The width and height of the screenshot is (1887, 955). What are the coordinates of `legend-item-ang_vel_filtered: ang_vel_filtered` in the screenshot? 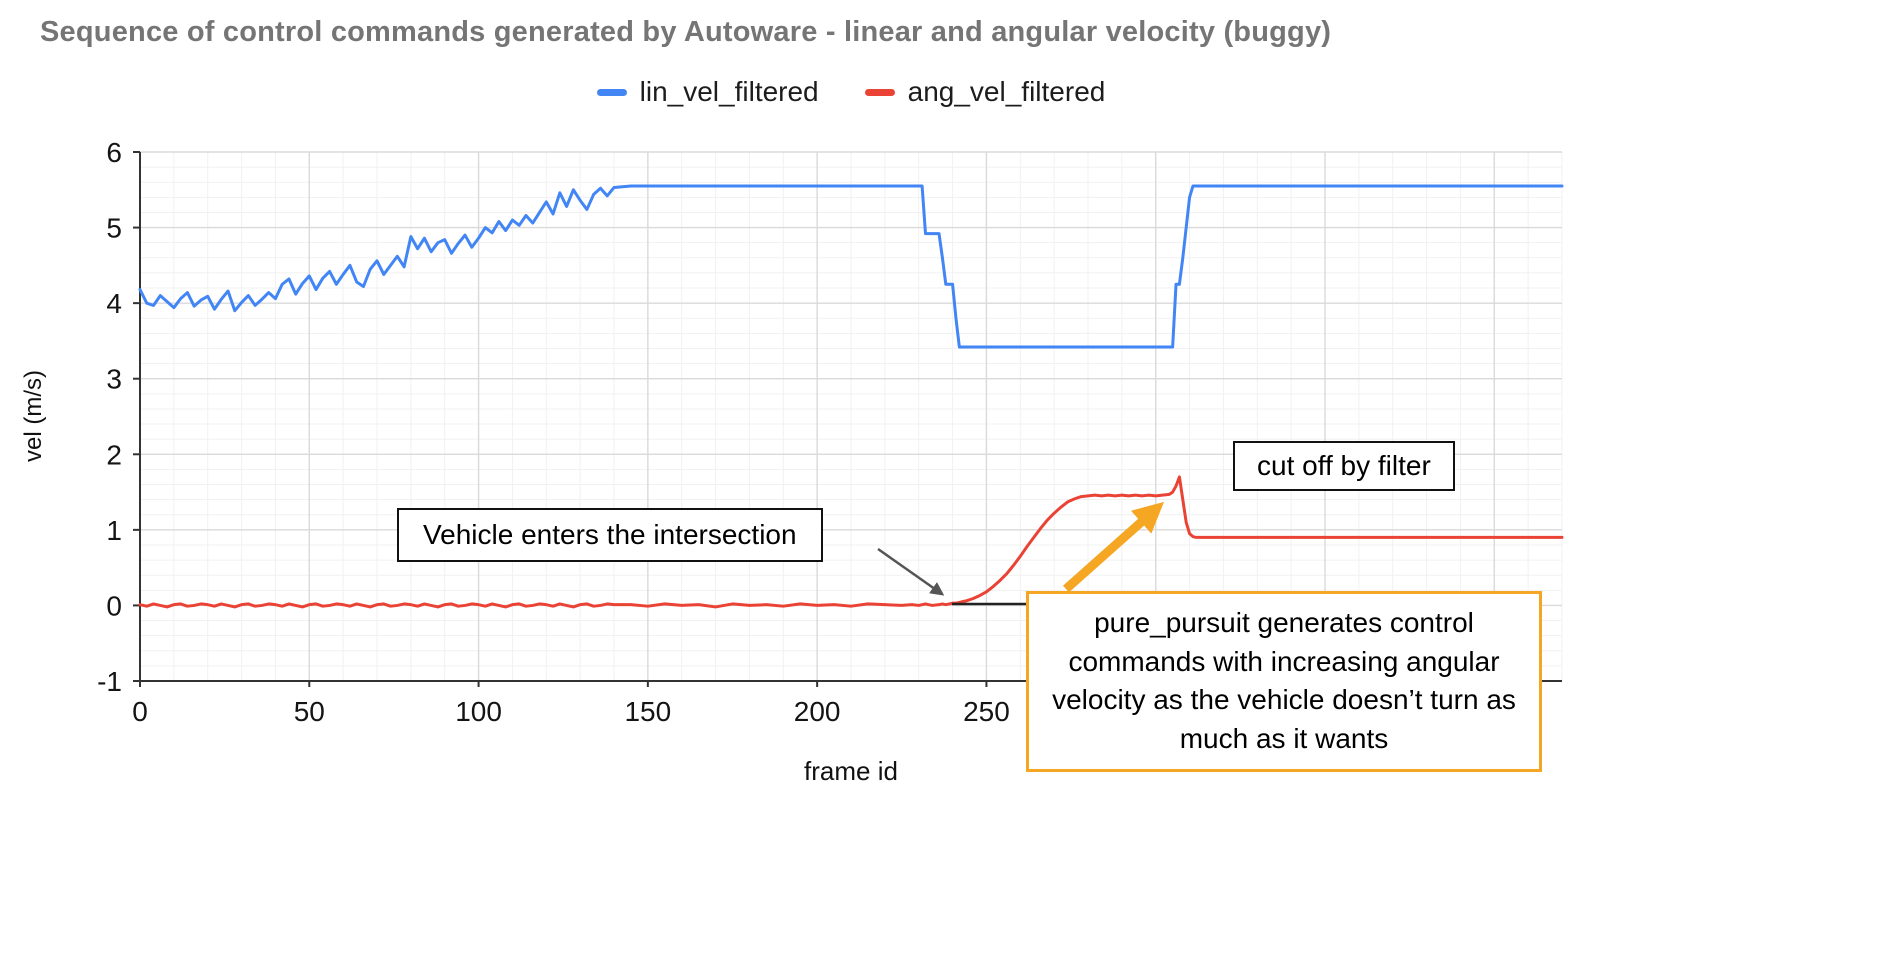 It's located at (985, 92).